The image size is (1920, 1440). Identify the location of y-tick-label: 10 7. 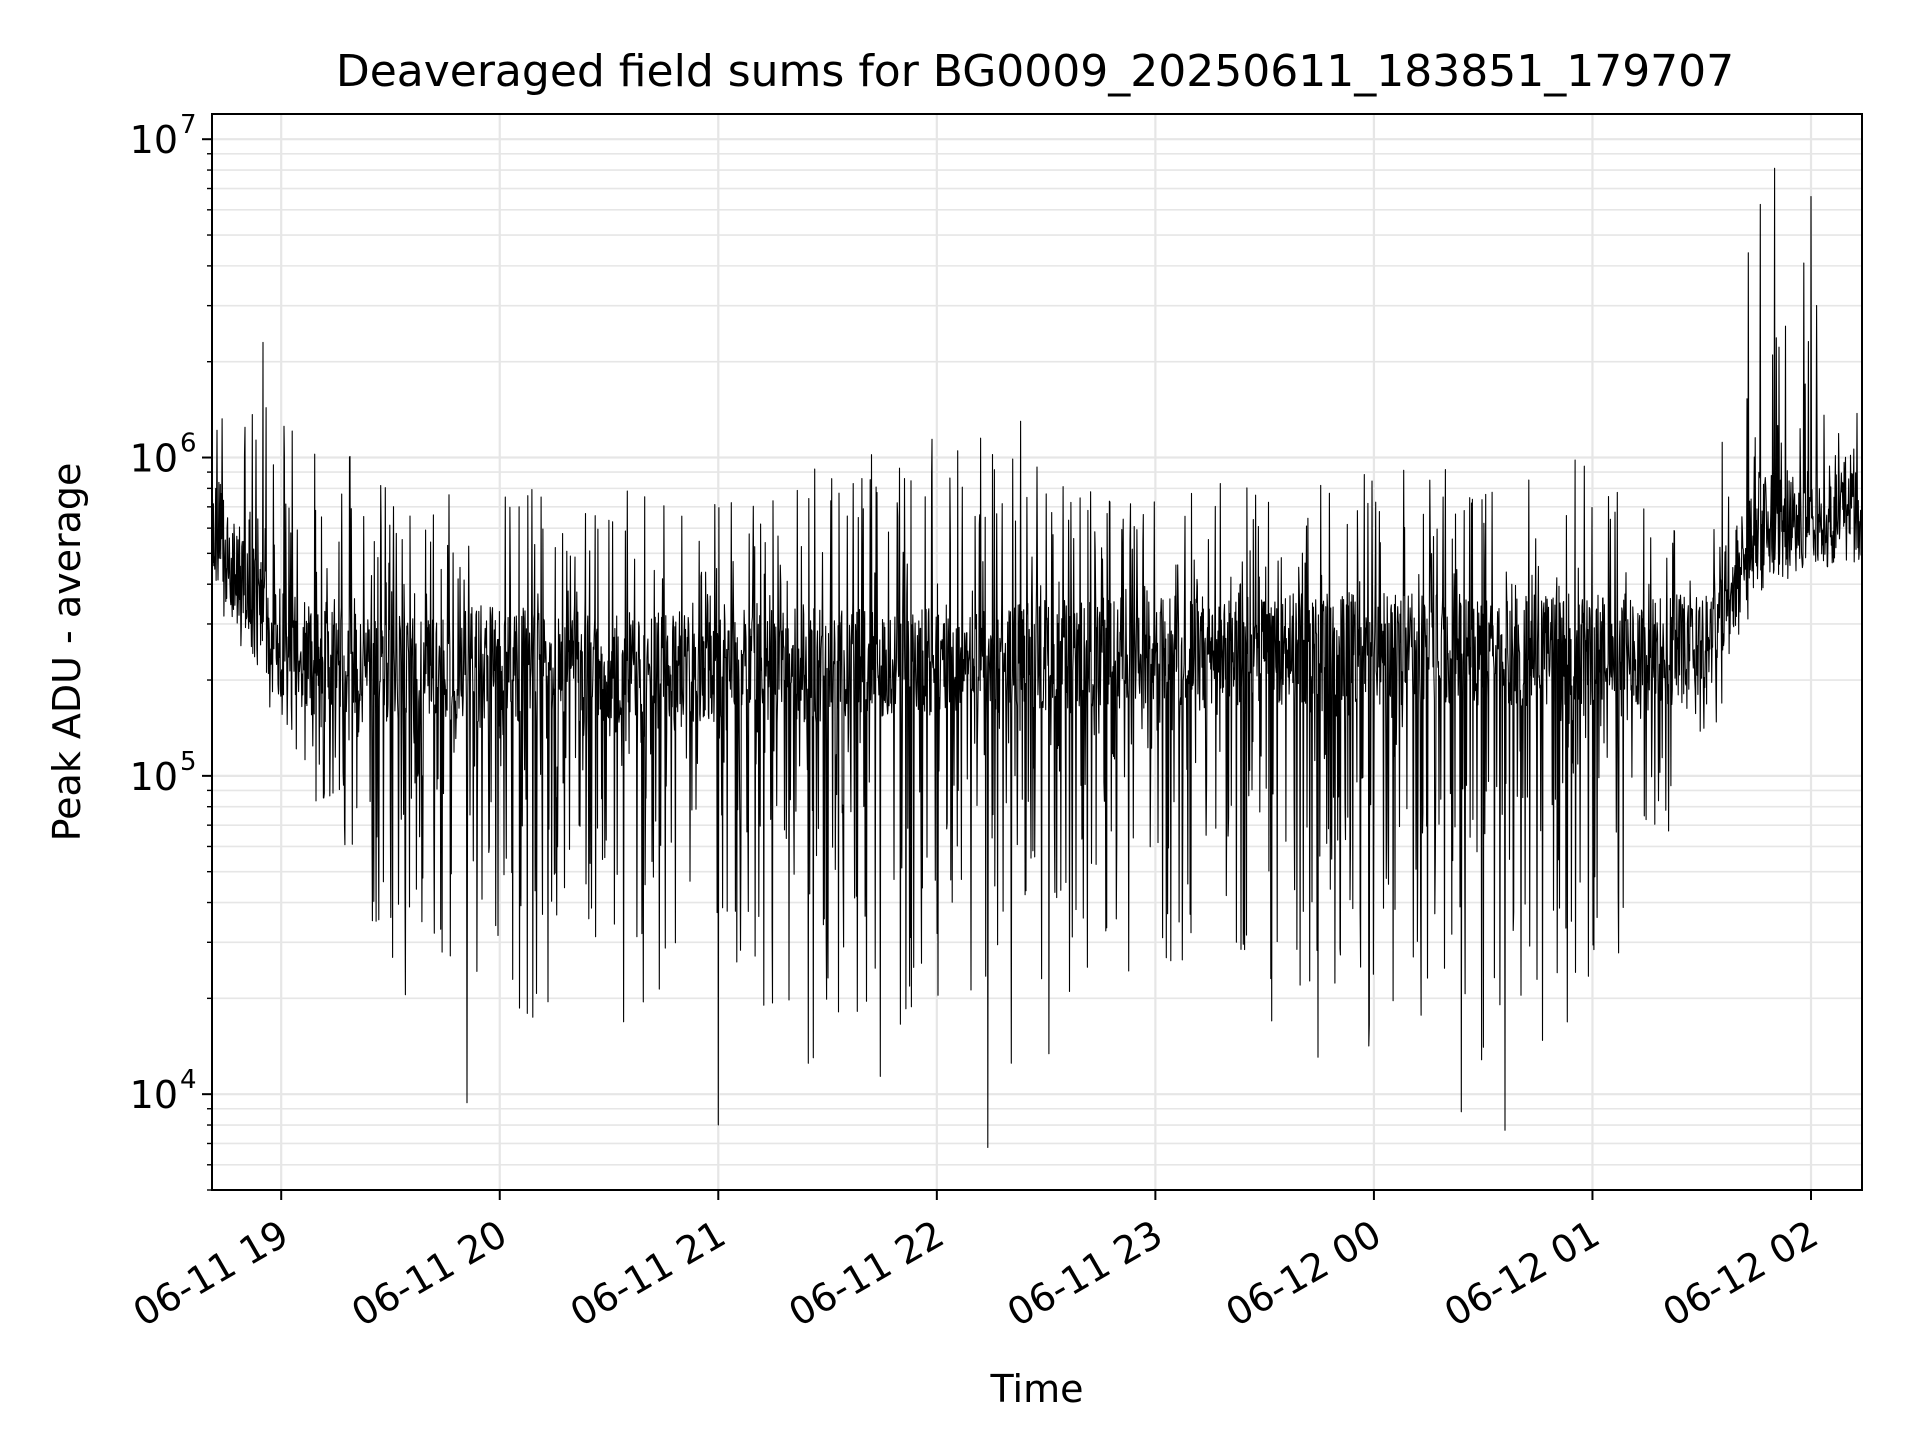
(163, 136).